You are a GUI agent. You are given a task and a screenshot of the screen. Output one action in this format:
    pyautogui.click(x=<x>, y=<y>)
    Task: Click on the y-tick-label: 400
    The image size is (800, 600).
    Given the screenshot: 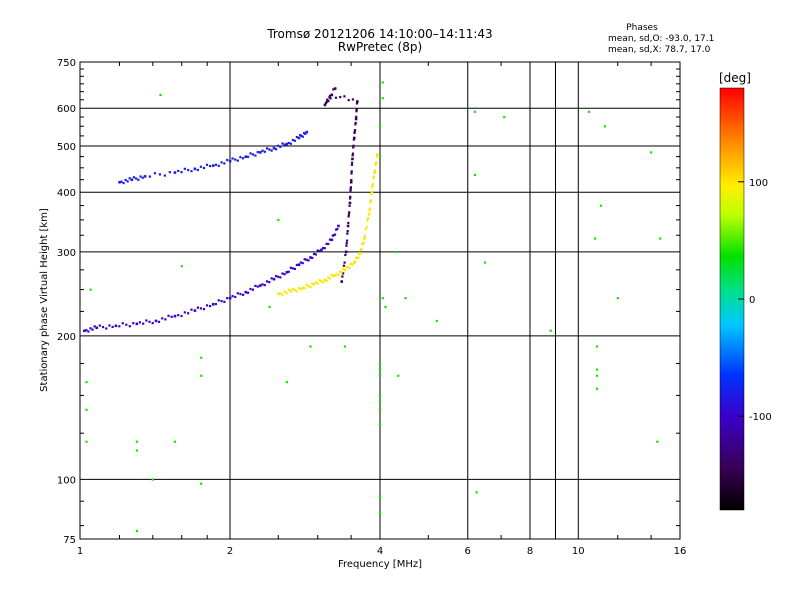 What is the action you would take?
    pyautogui.click(x=66, y=193)
    